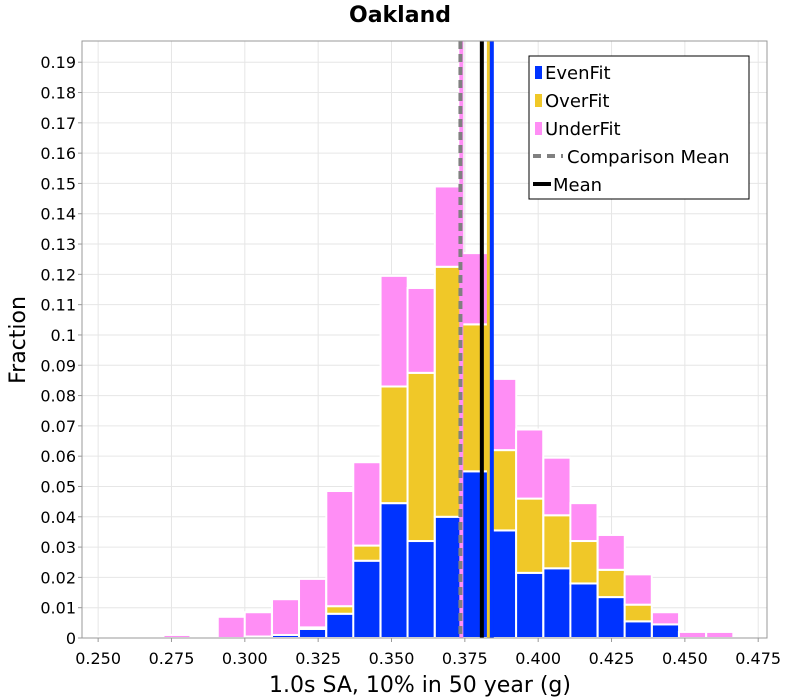 Image resolution: width=800 pixels, height=700 pixels. Describe the element at coordinates (58, 608) in the screenshot. I see `y-tick-label: 0.01` at that location.